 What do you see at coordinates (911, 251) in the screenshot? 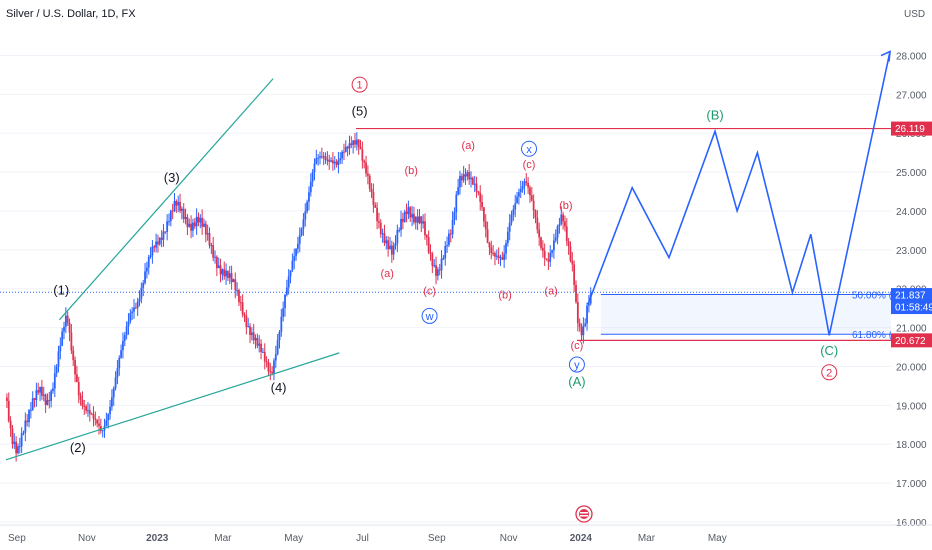
I see `price-tick-label: 23.000` at bounding box center [911, 251].